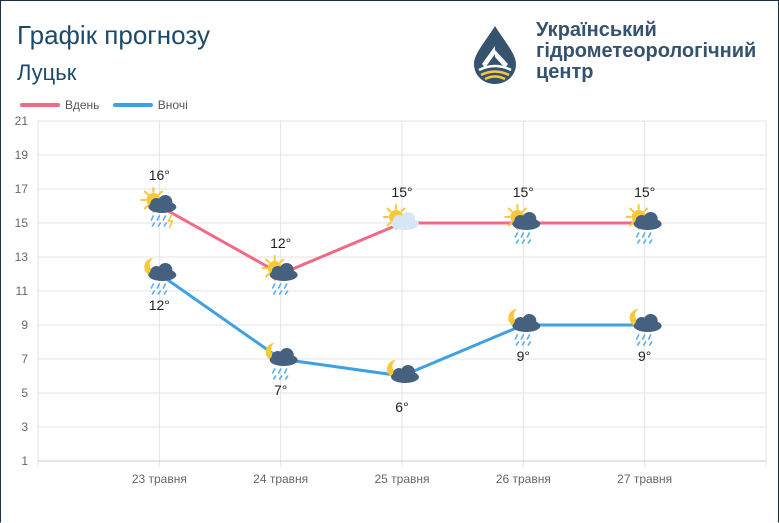  I want to click on x-tick-label: 23 травня, so click(159, 479).